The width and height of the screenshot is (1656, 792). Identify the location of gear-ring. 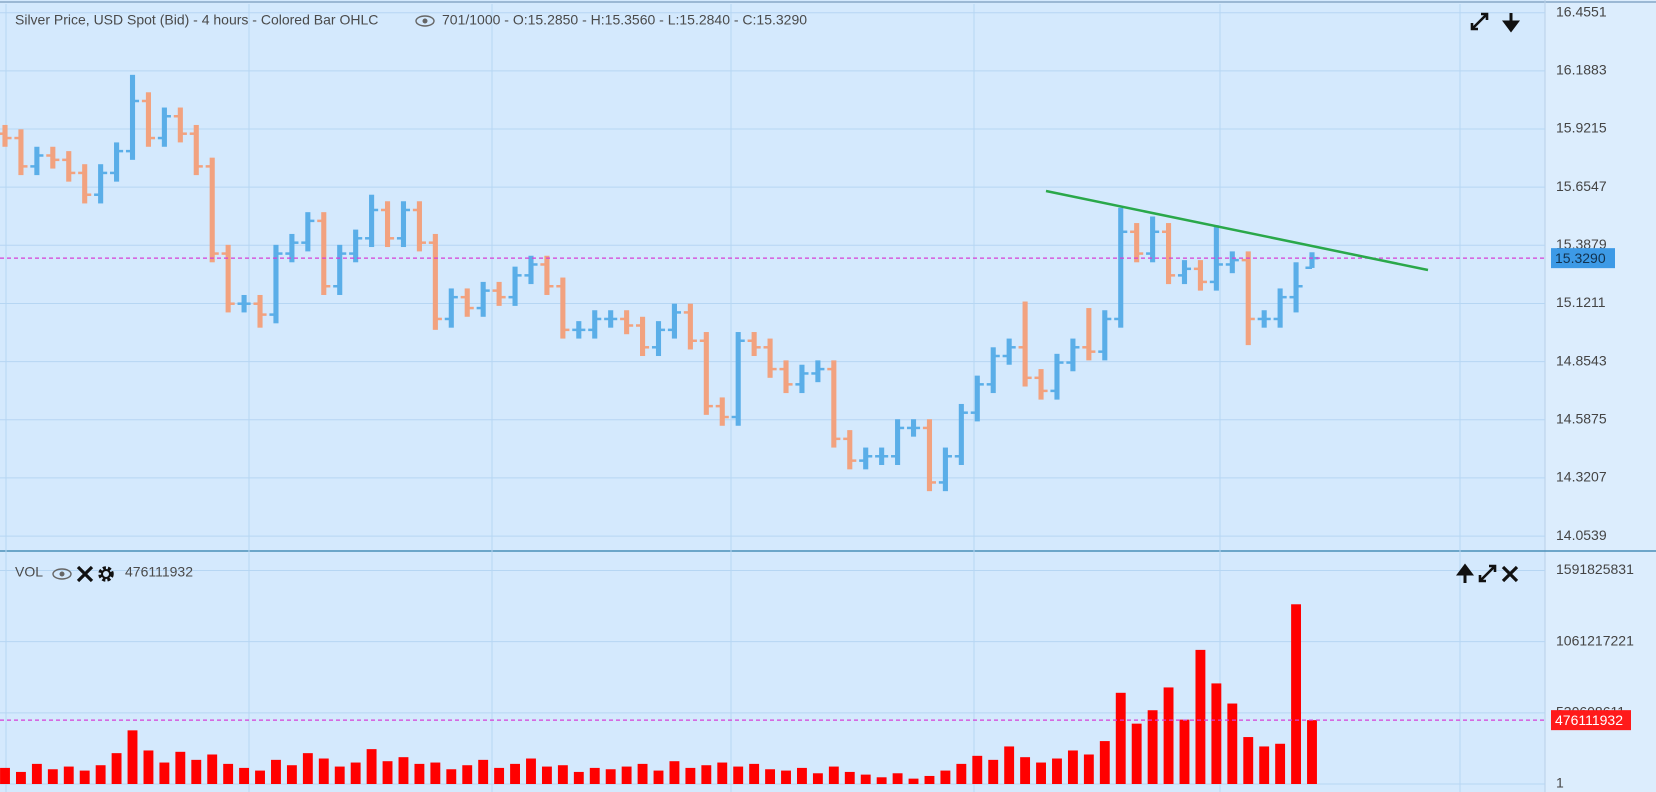
(106, 574).